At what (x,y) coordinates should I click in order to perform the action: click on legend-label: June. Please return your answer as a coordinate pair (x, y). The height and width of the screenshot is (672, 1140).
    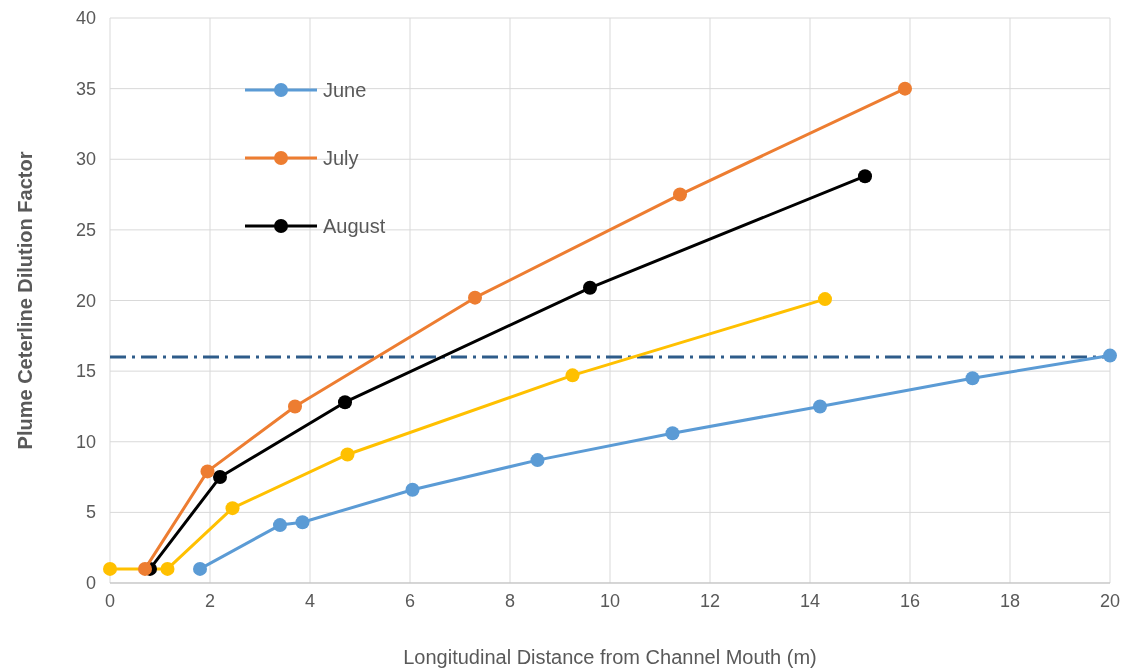
    Looking at the image, I should click on (345, 90).